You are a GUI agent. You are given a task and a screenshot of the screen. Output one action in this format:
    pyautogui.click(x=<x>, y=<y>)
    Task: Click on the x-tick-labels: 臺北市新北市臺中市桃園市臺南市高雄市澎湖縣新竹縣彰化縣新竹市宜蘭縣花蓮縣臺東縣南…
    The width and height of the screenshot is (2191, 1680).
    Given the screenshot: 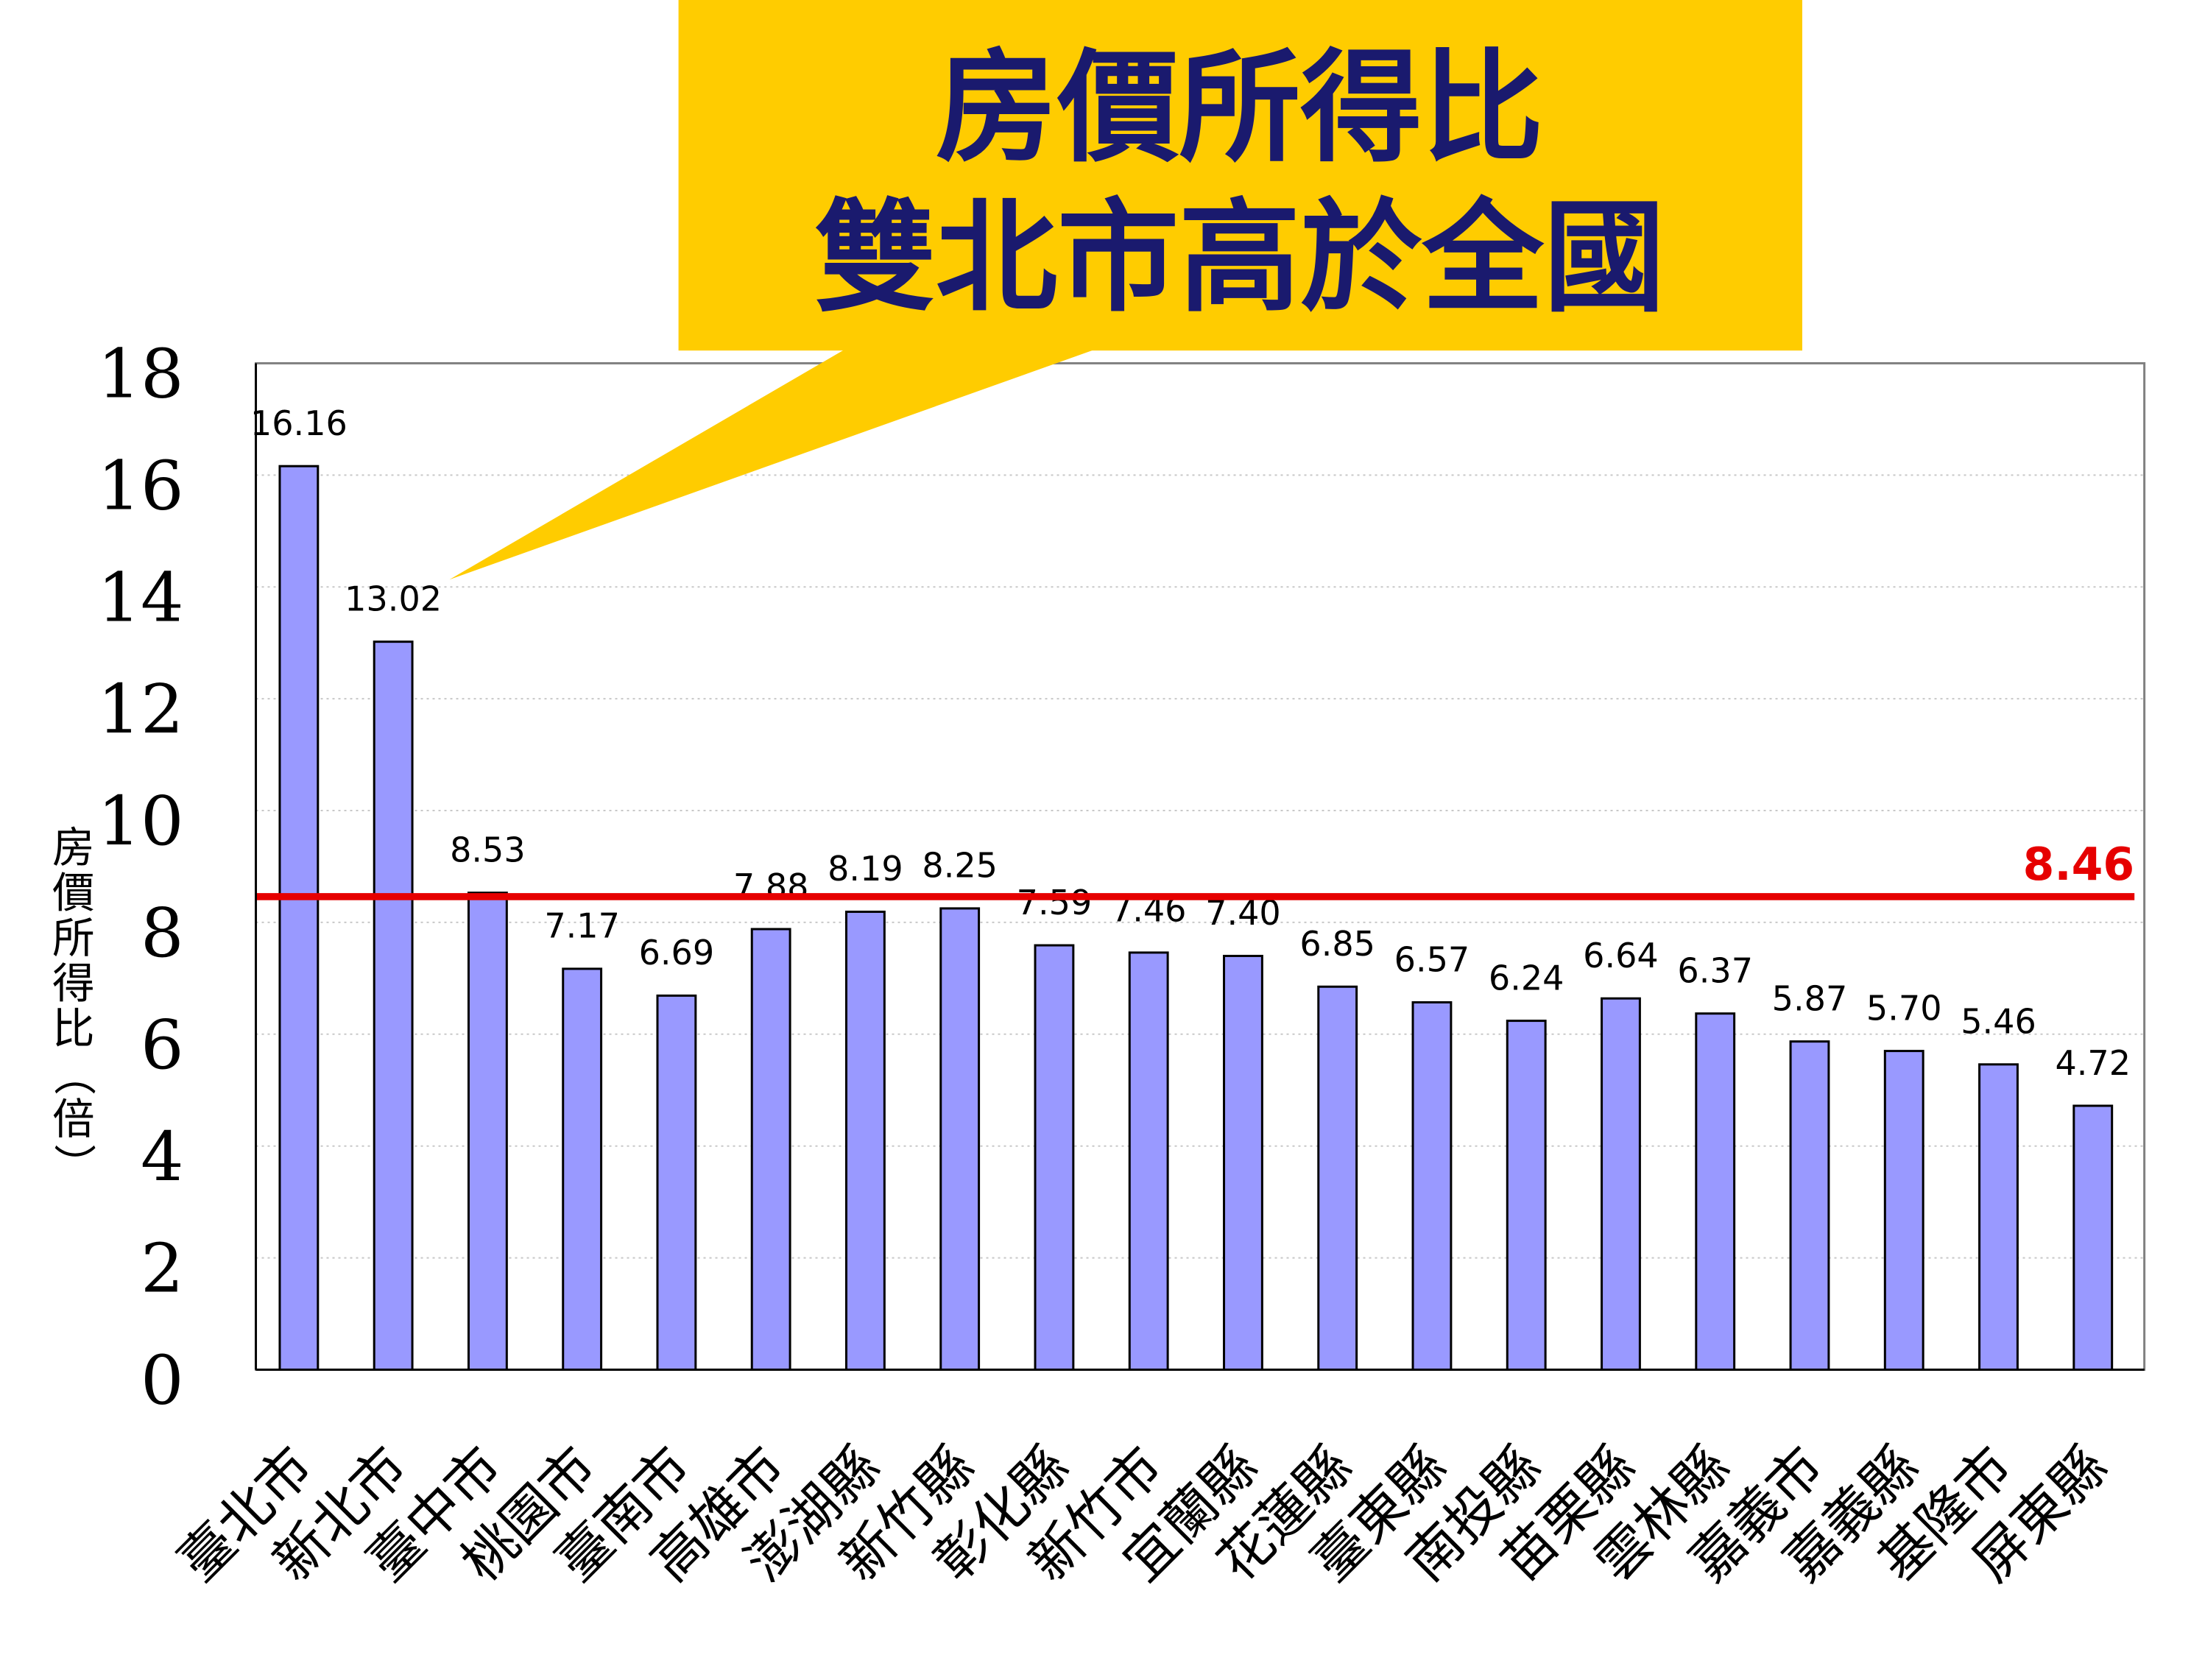 What is the action you would take?
    pyautogui.click(x=1143, y=1514)
    